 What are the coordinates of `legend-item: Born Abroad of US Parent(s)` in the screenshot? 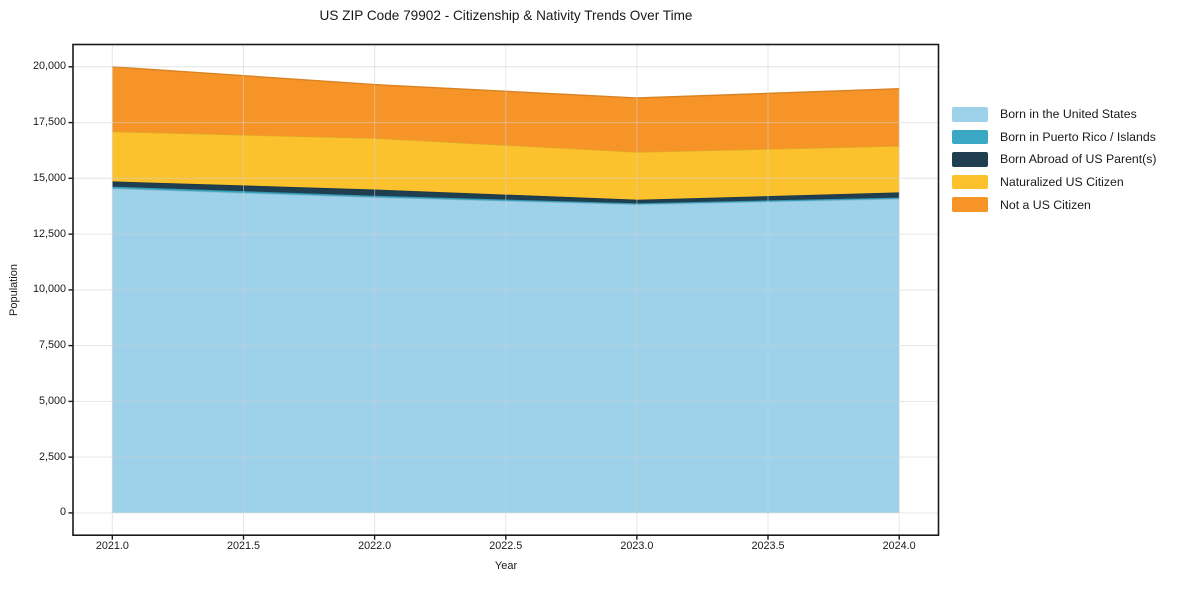 It's located at (1054, 159).